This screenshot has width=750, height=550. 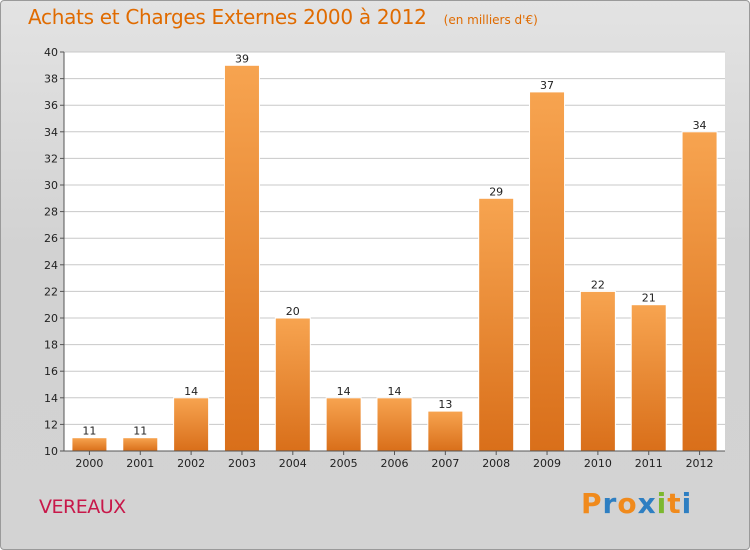 I want to click on y-tick-label: 12, so click(x=51, y=424).